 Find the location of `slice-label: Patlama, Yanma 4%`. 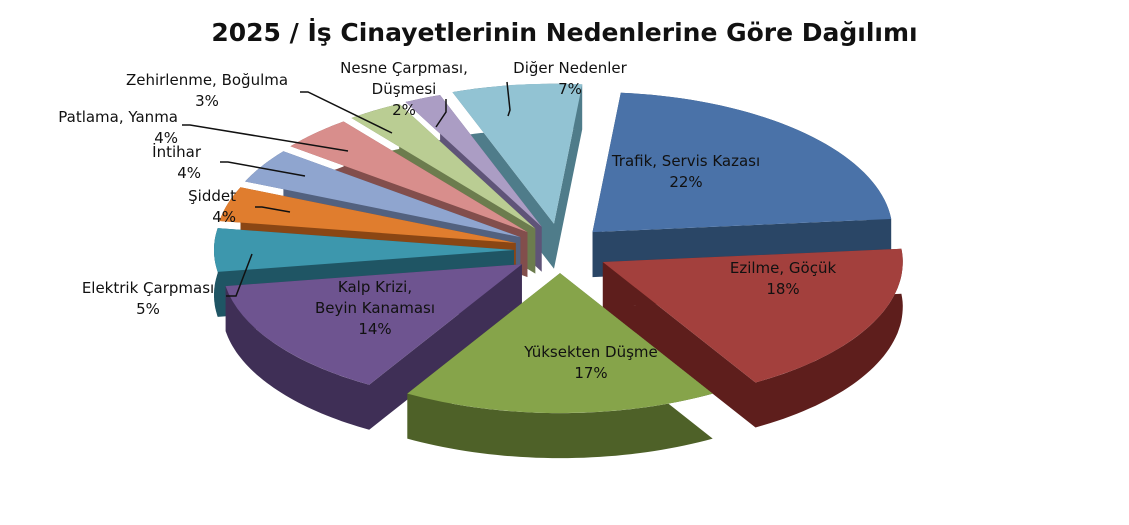

slice-label: Patlama, Yanma 4% is located at coordinates (118, 127).